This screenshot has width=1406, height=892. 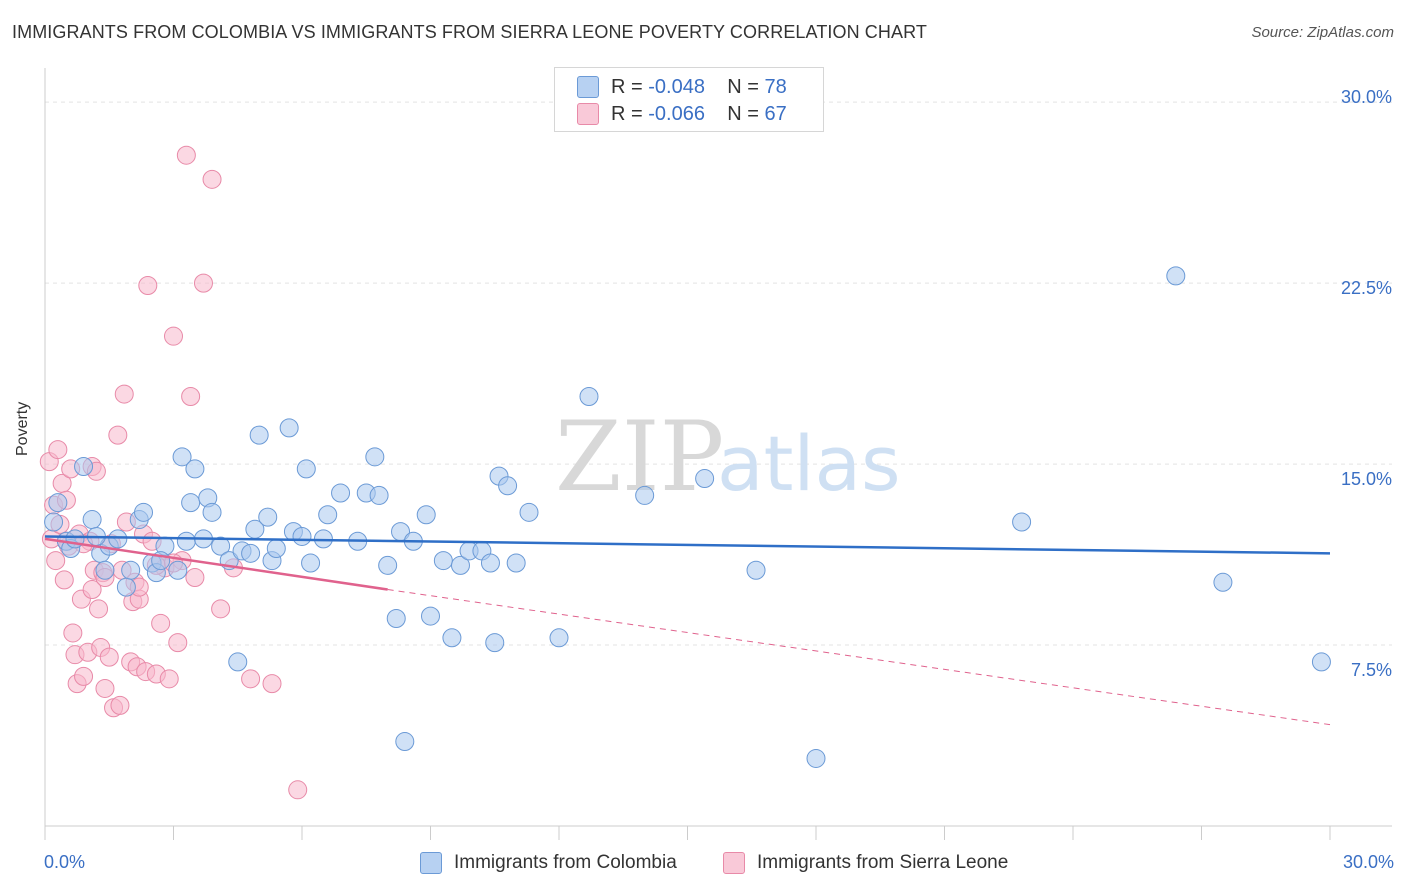 I want to click on r-value: -0.066, so click(x=676, y=113).